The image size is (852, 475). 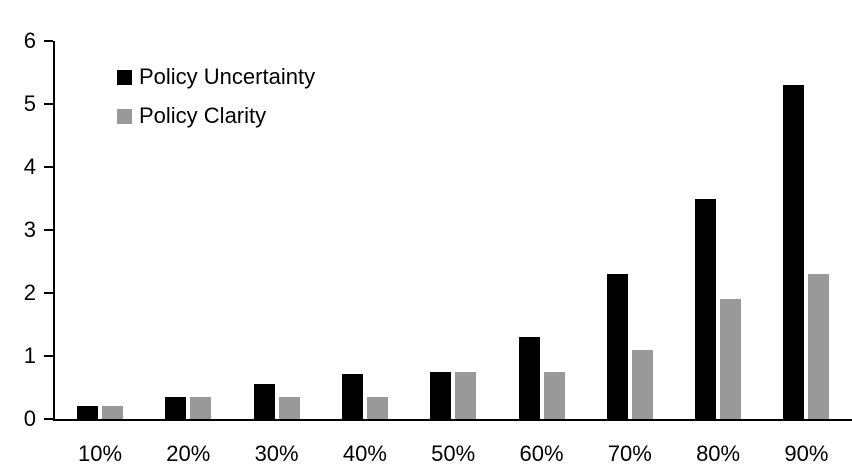 What do you see at coordinates (806, 453) in the screenshot?
I see `x-tick-label: 90%` at bounding box center [806, 453].